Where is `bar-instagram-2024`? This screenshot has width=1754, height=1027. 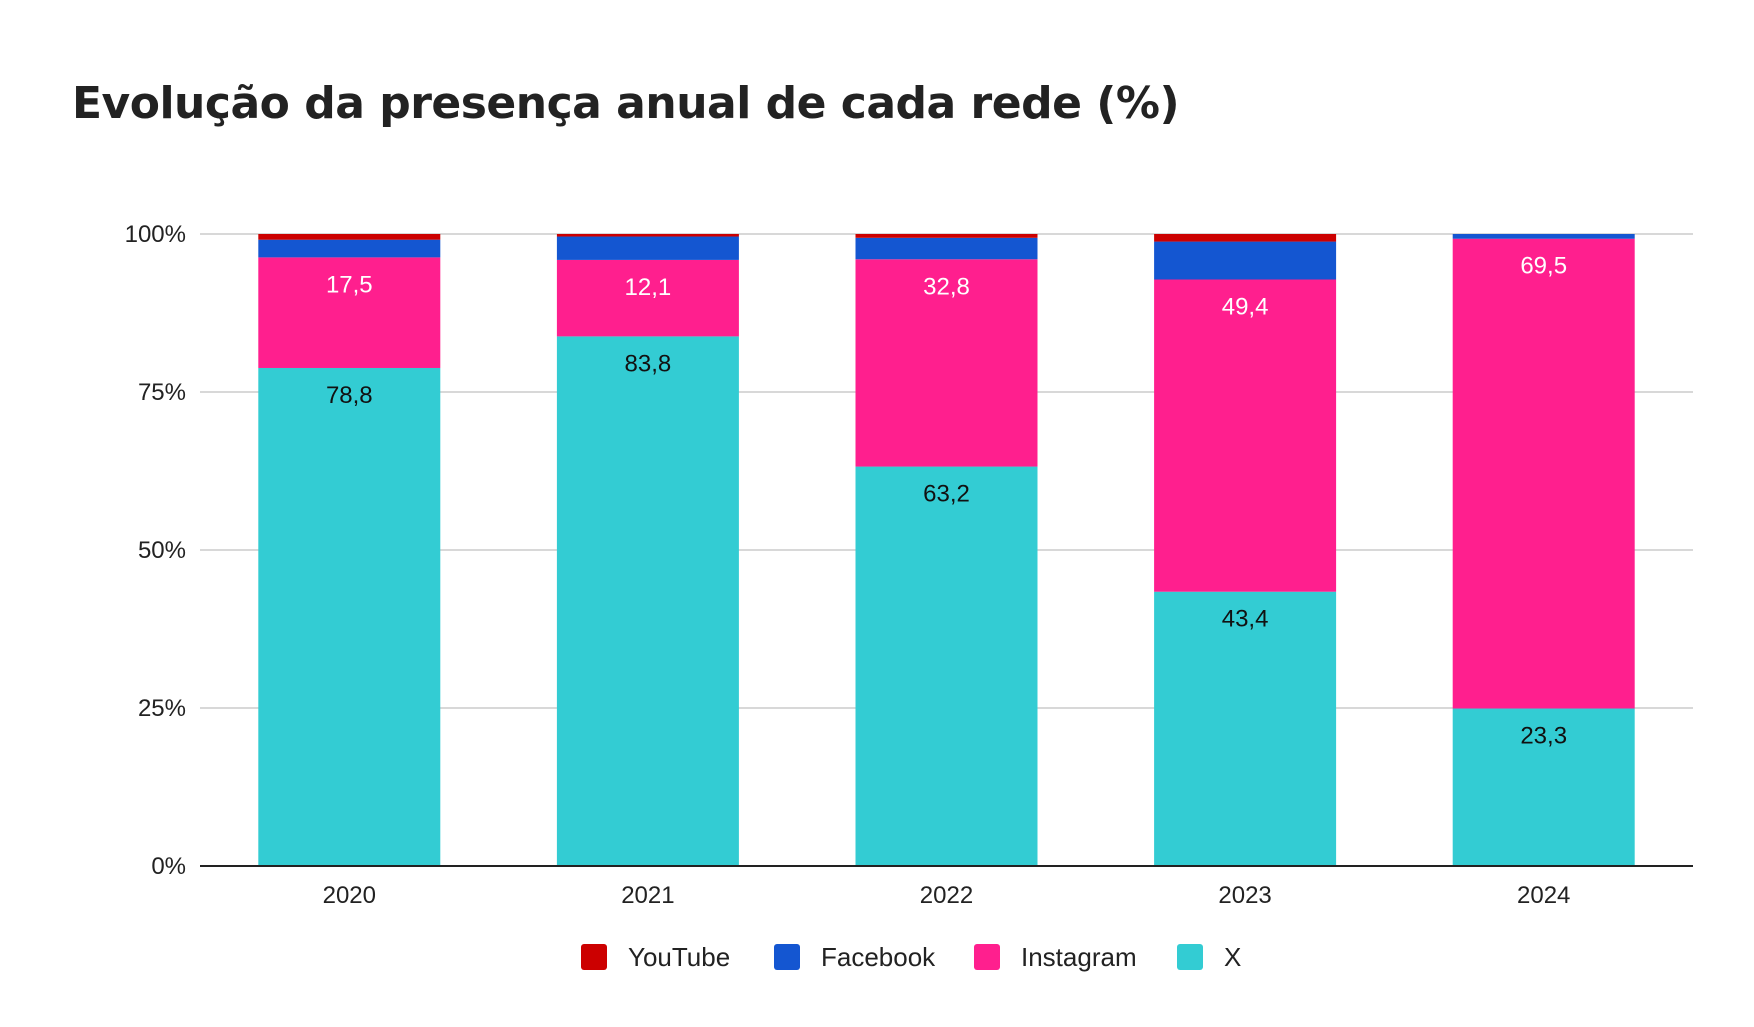
bar-instagram-2024 is located at coordinates (1543, 473).